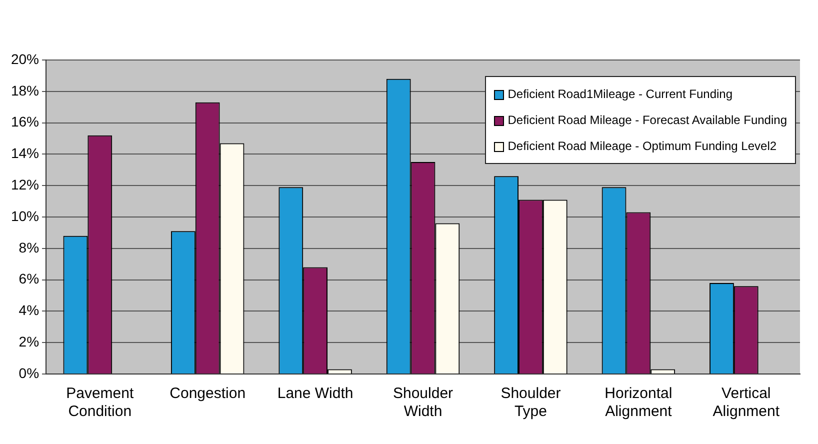 This screenshot has width=818, height=444. Describe the element at coordinates (25, 58) in the screenshot. I see `y-tick-label: 20%` at that location.